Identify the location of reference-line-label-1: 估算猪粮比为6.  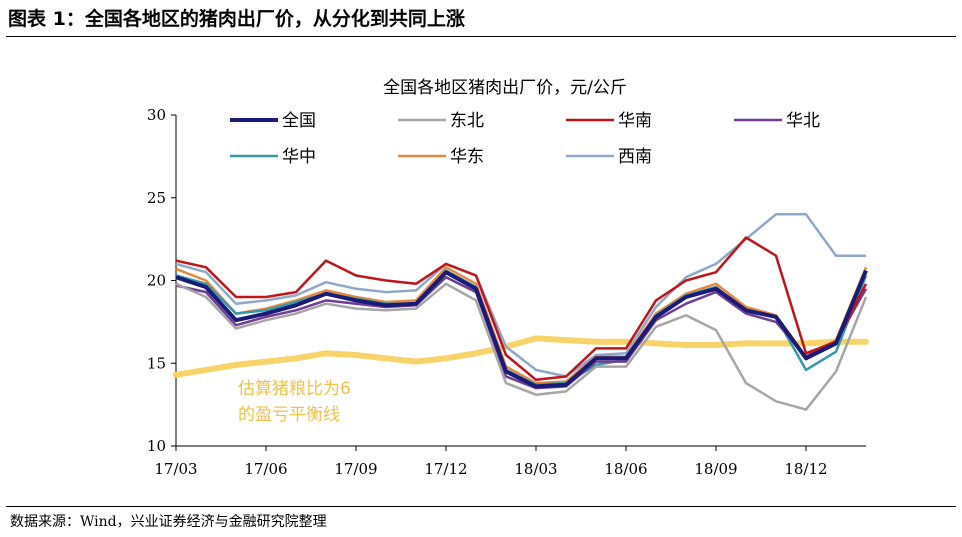
(294, 389).